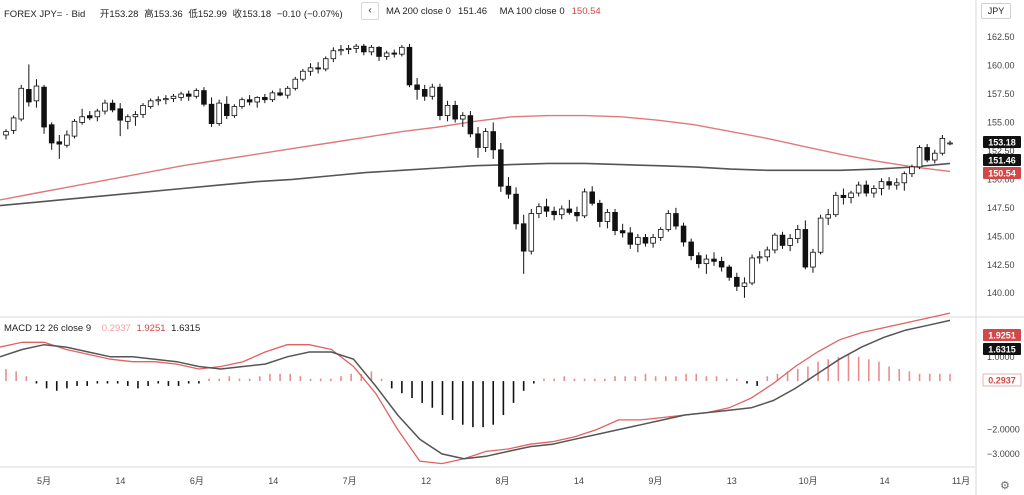  Describe the element at coordinates (418, 11) in the screenshot. I see `ma200-label: MA 200 close 0` at that location.